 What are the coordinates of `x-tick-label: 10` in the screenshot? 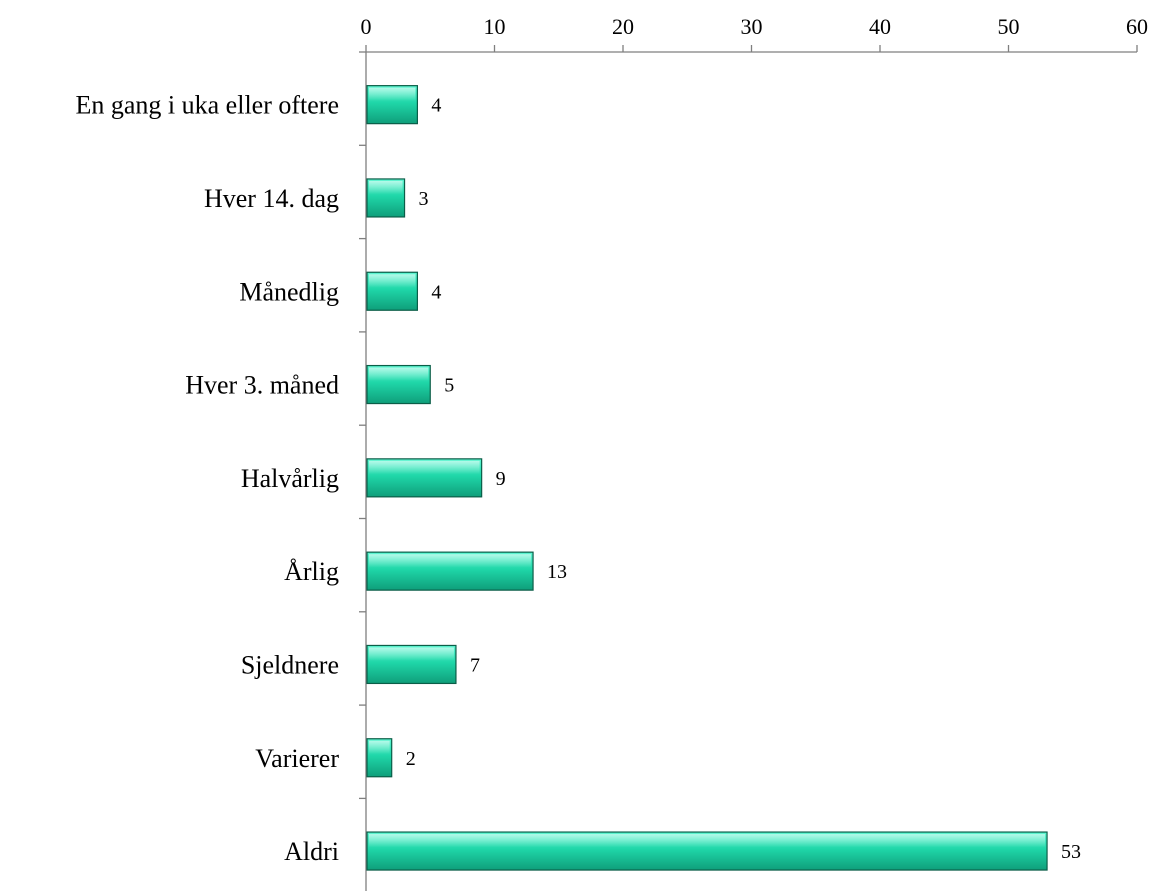 It's located at (495, 26).